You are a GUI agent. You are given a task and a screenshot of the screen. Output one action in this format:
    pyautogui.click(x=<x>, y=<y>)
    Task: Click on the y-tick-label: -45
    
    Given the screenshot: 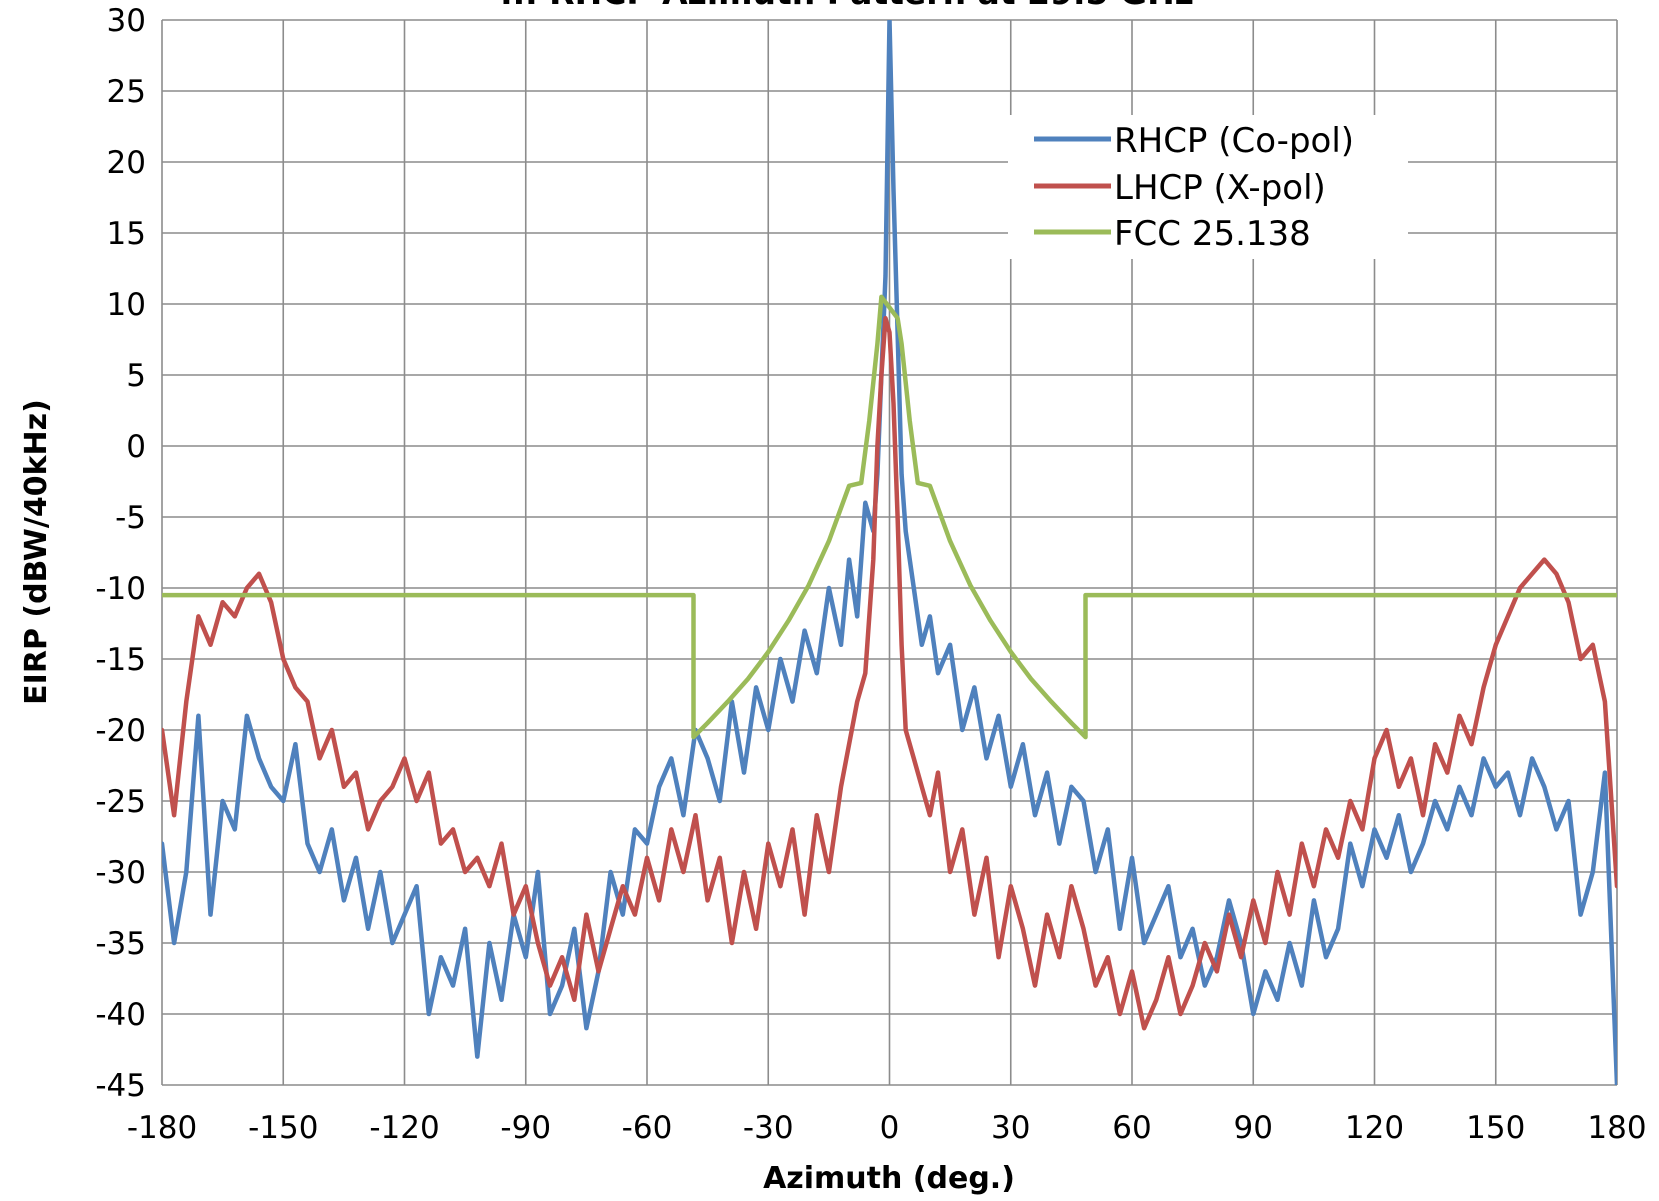 What is the action you would take?
    pyautogui.click(x=120, y=1086)
    